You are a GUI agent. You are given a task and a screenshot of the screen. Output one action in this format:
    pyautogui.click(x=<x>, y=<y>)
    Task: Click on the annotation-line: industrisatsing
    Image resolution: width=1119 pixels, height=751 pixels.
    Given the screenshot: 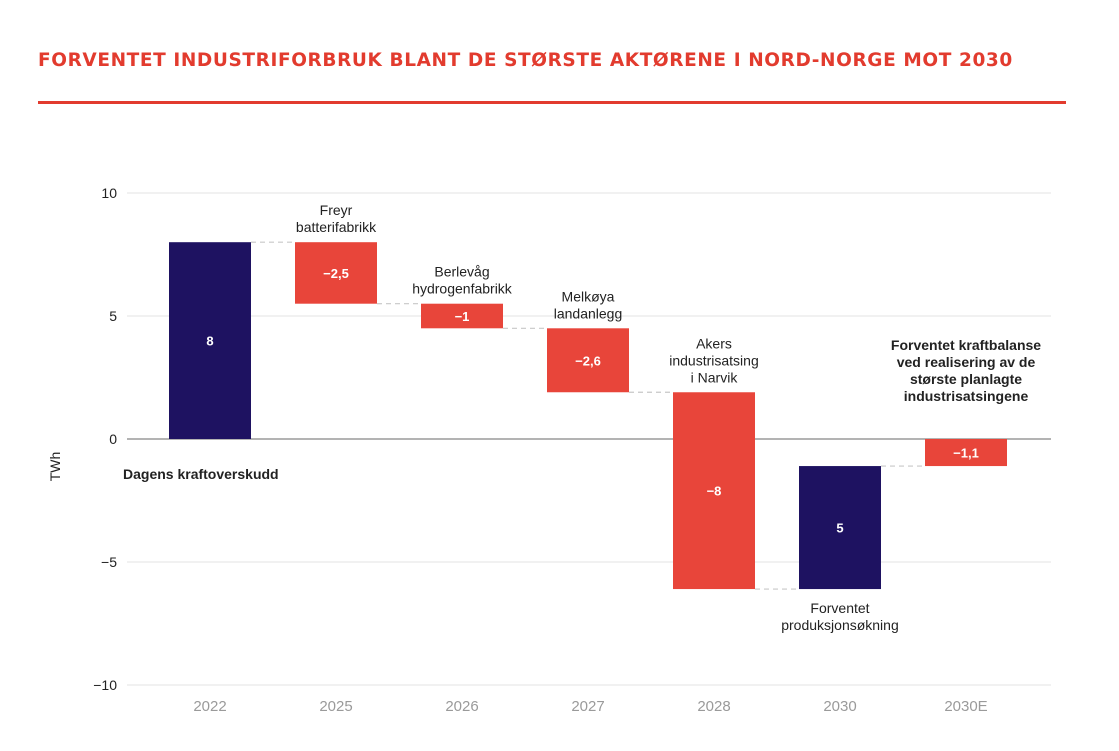 What is the action you would take?
    pyautogui.click(x=714, y=360)
    